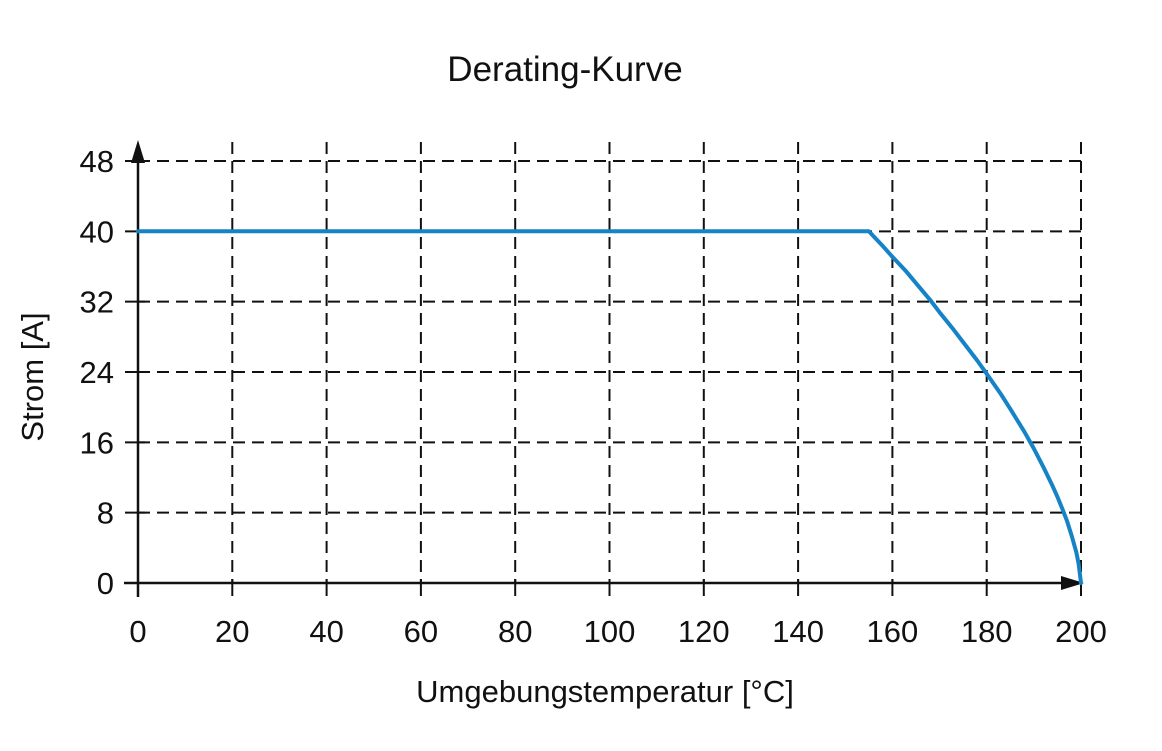  What do you see at coordinates (1081, 631) in the screenshot?
I see `x-tick-label: 200` at bounding box center [1081, 631].